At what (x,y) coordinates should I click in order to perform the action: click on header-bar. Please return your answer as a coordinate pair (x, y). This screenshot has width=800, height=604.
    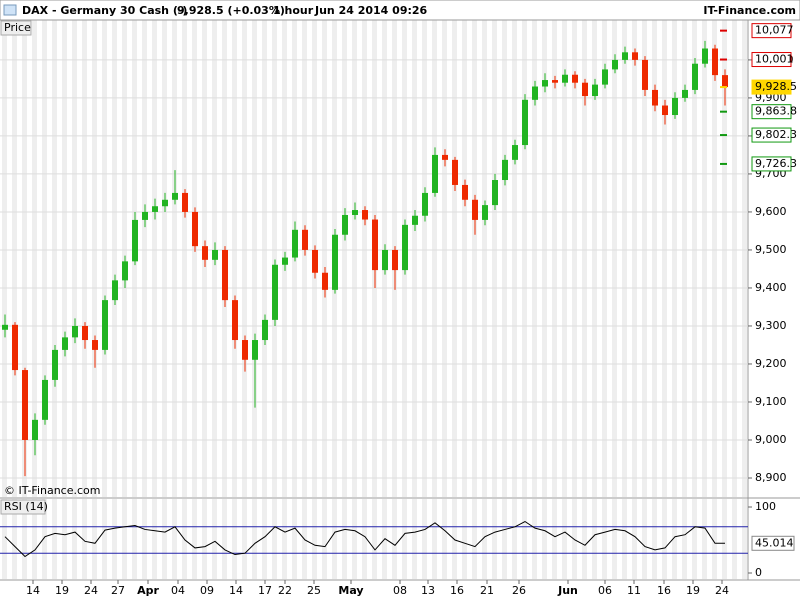
    Looking at the image, I should click on (400, 10).